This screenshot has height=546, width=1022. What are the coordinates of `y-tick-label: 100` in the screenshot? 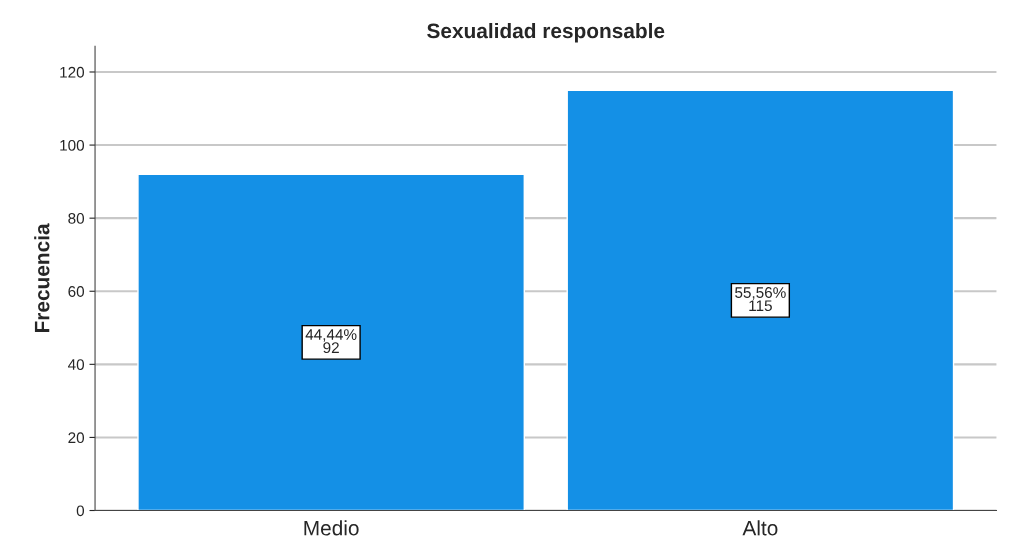 It's located at (72, 145).